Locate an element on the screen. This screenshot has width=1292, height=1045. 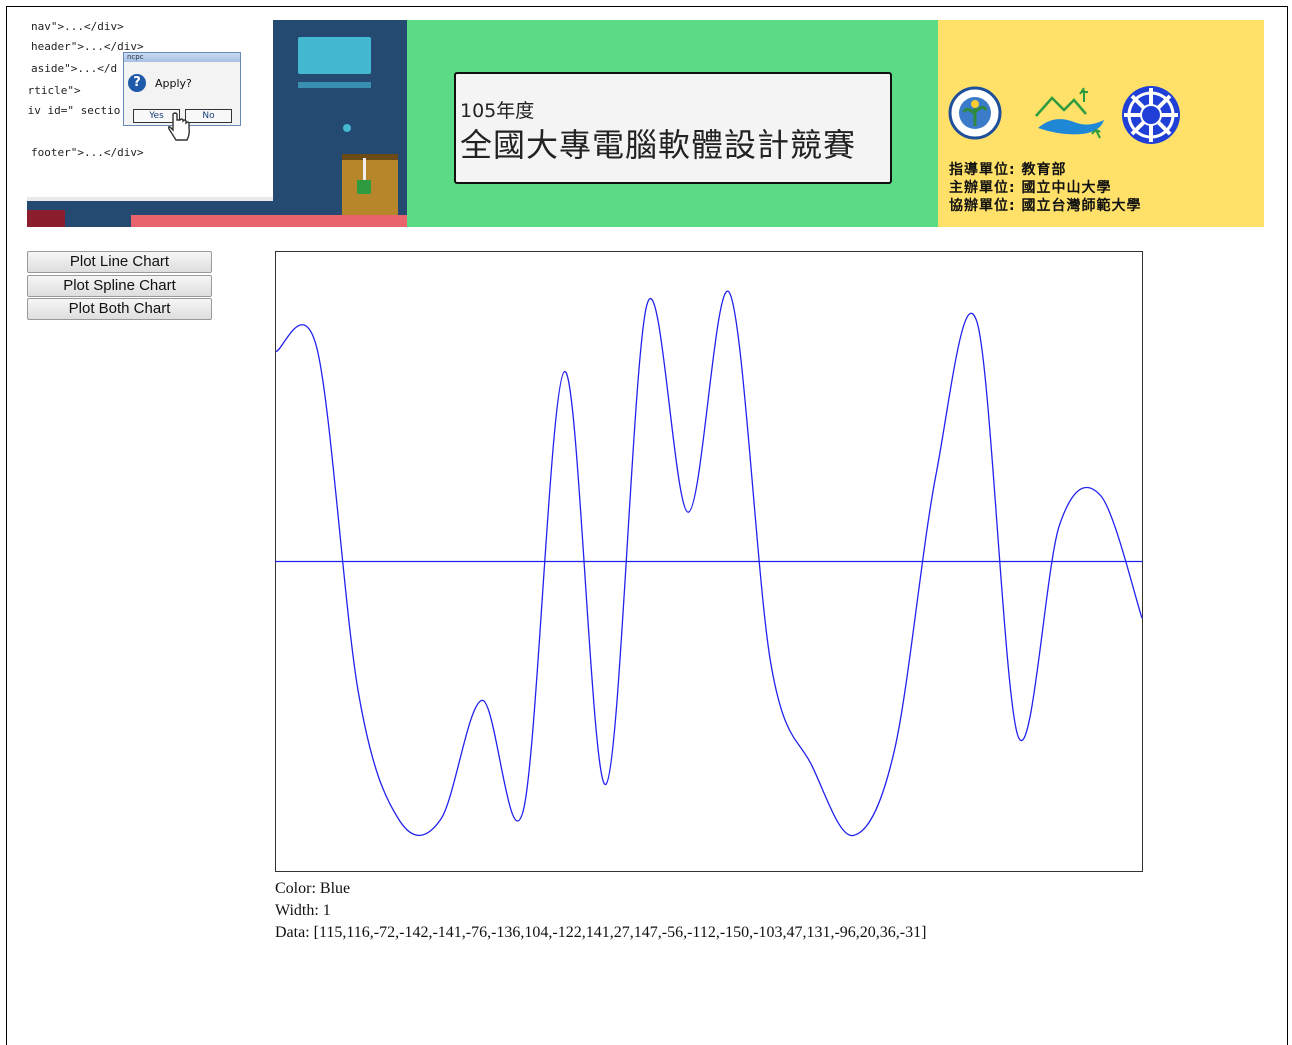
code-line: div id=" sectio is located at coordinates (74, 110).